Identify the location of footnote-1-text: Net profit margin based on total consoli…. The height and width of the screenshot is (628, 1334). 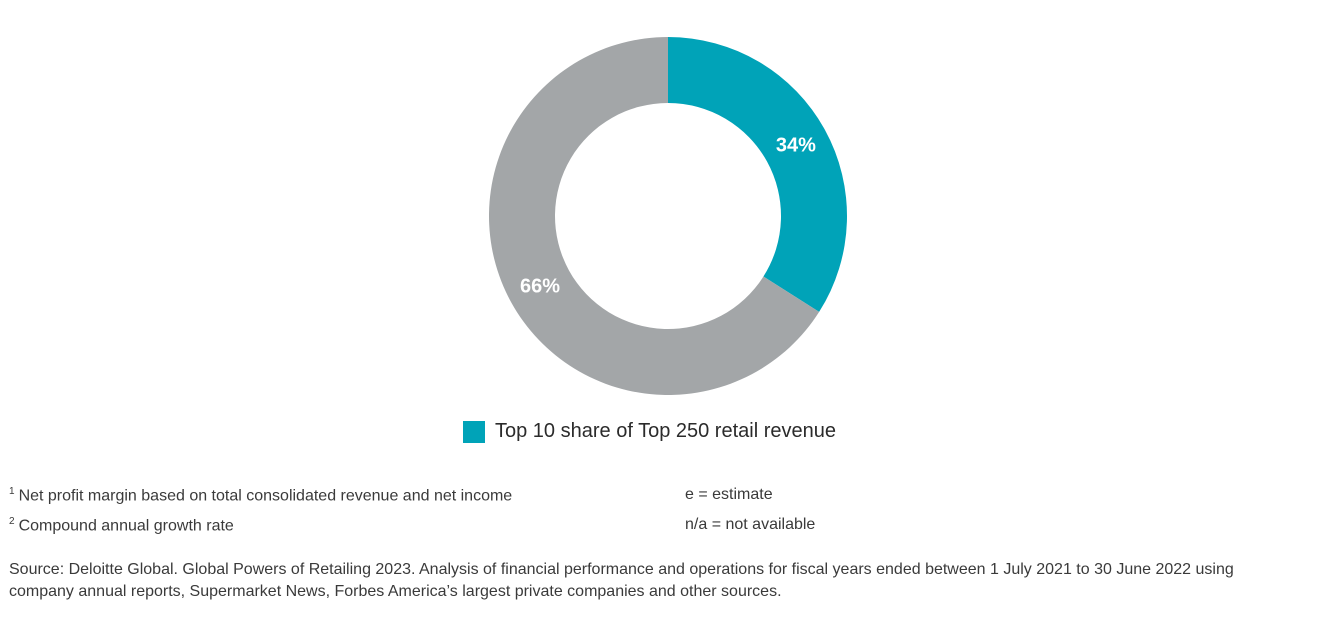
(265, 496).